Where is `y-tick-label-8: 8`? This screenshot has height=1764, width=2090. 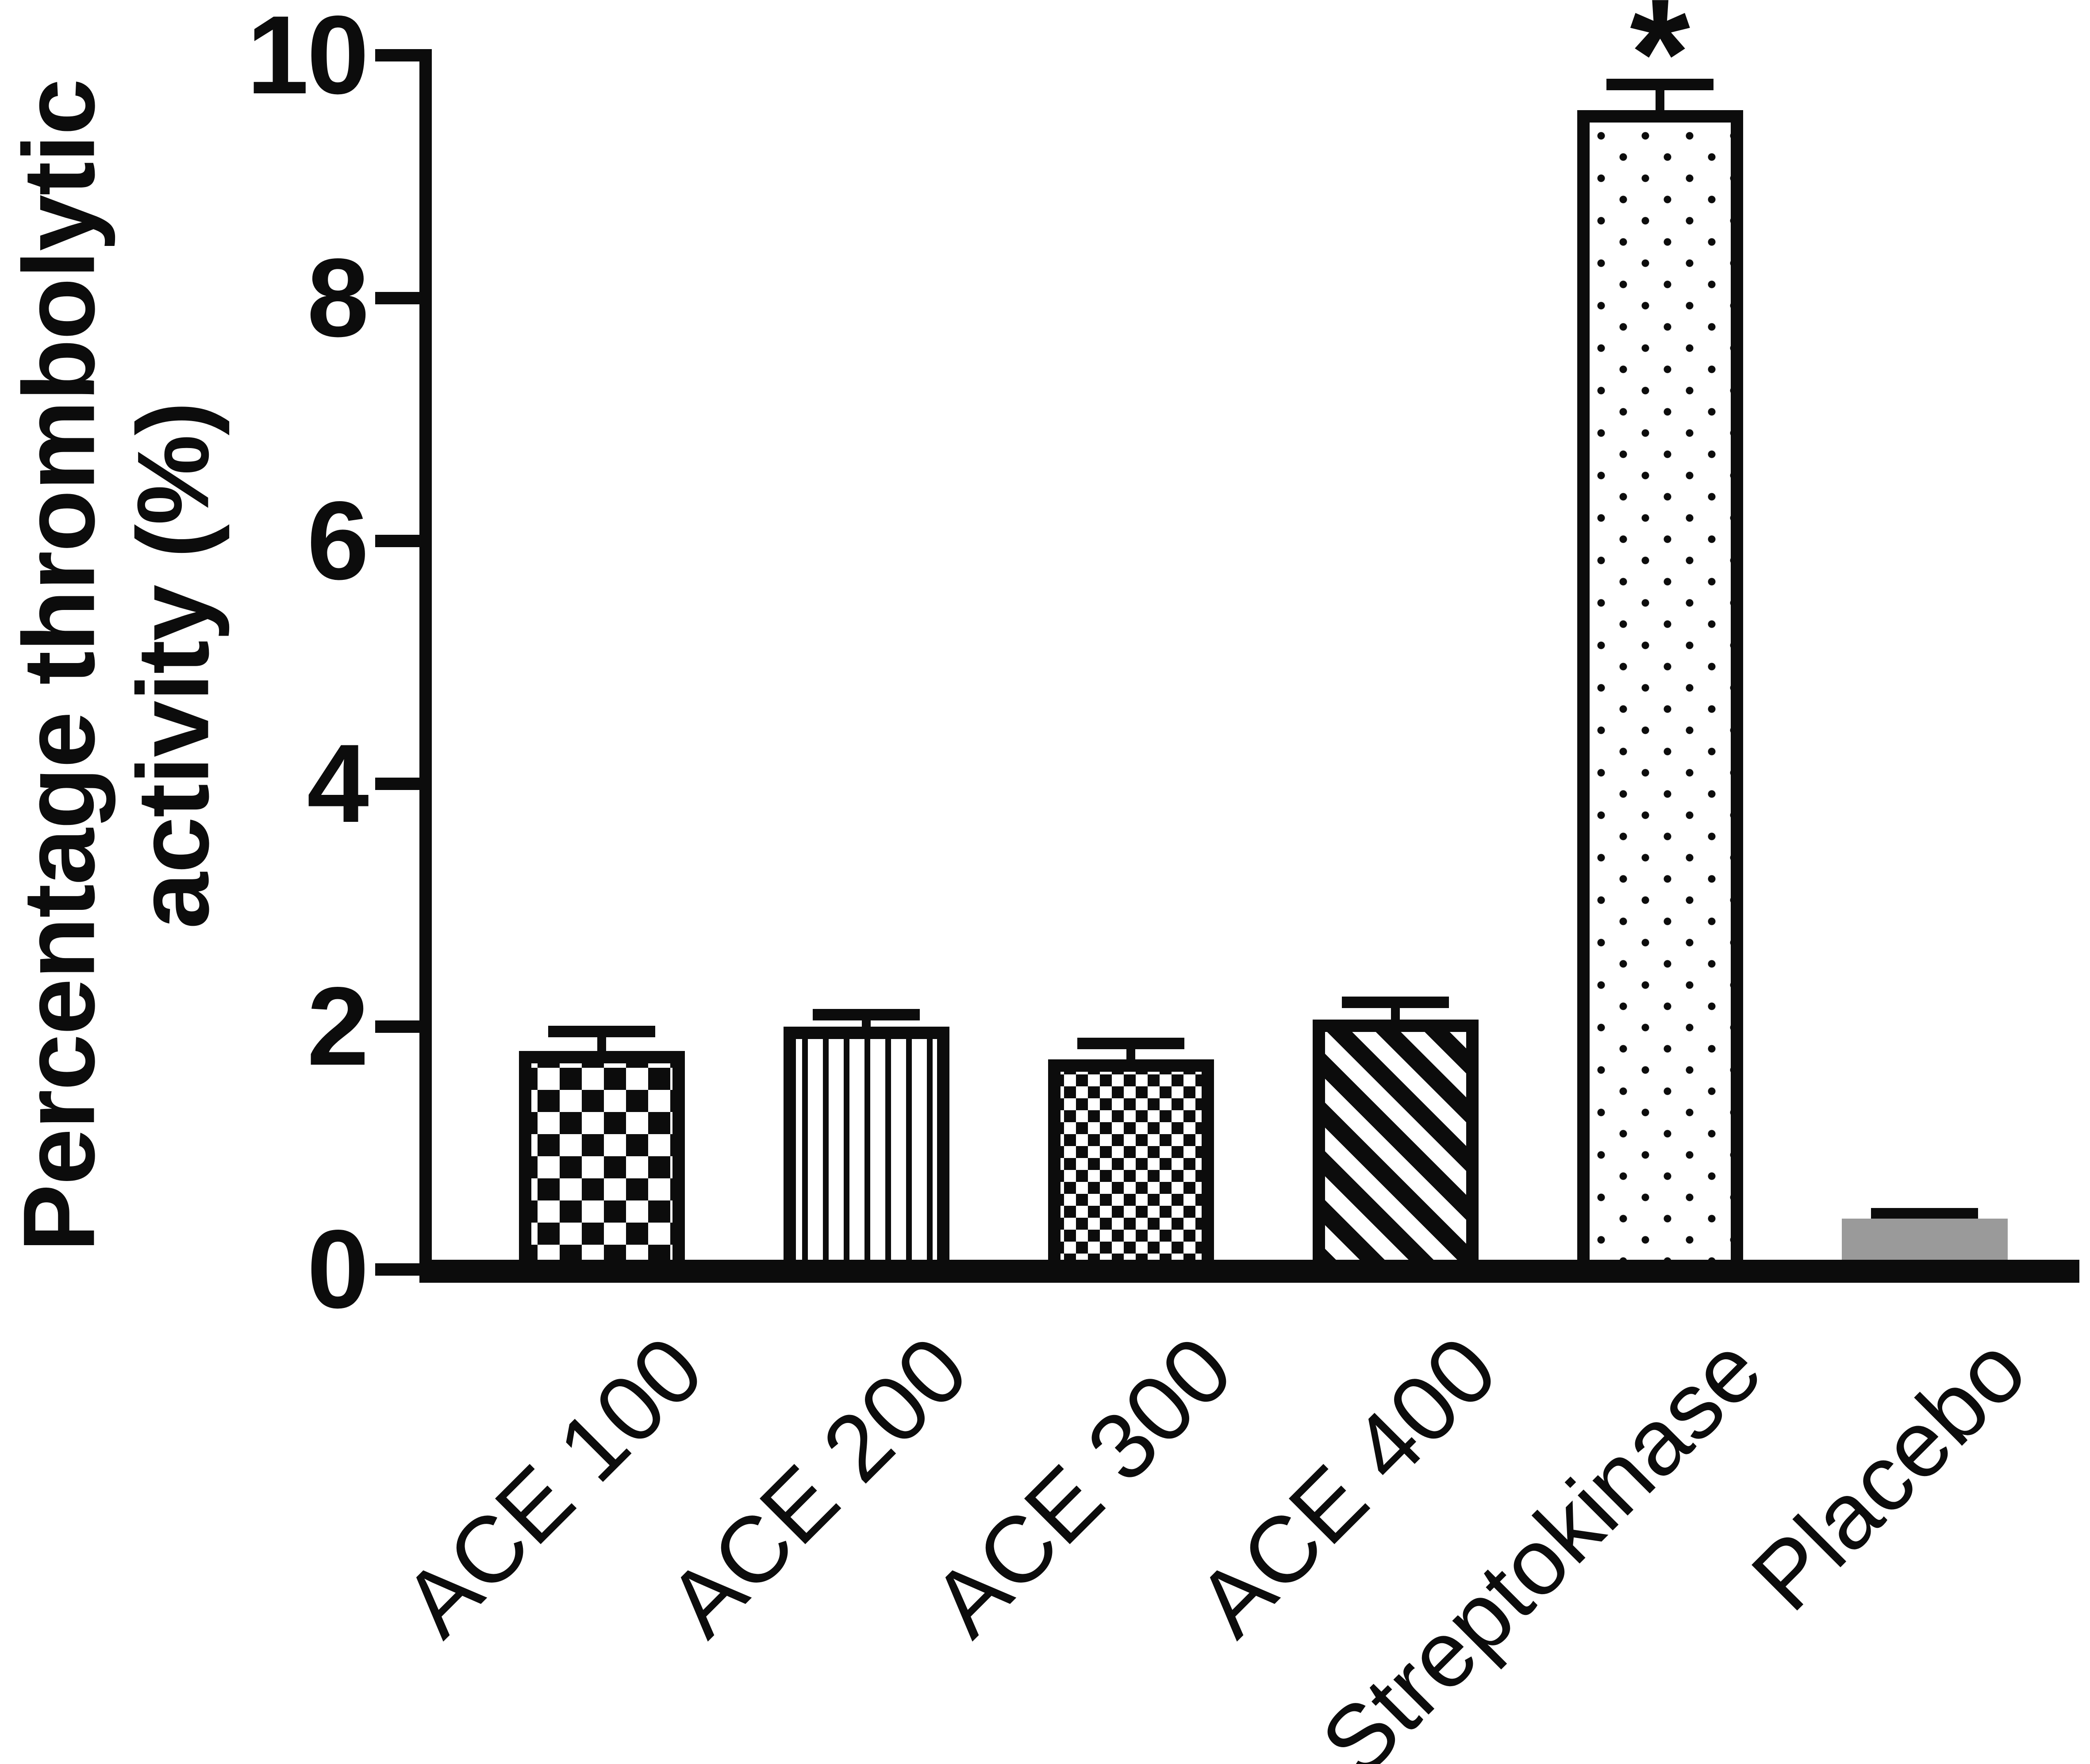 y-tick-label-8: 8 is located at coordinates (338, 298).